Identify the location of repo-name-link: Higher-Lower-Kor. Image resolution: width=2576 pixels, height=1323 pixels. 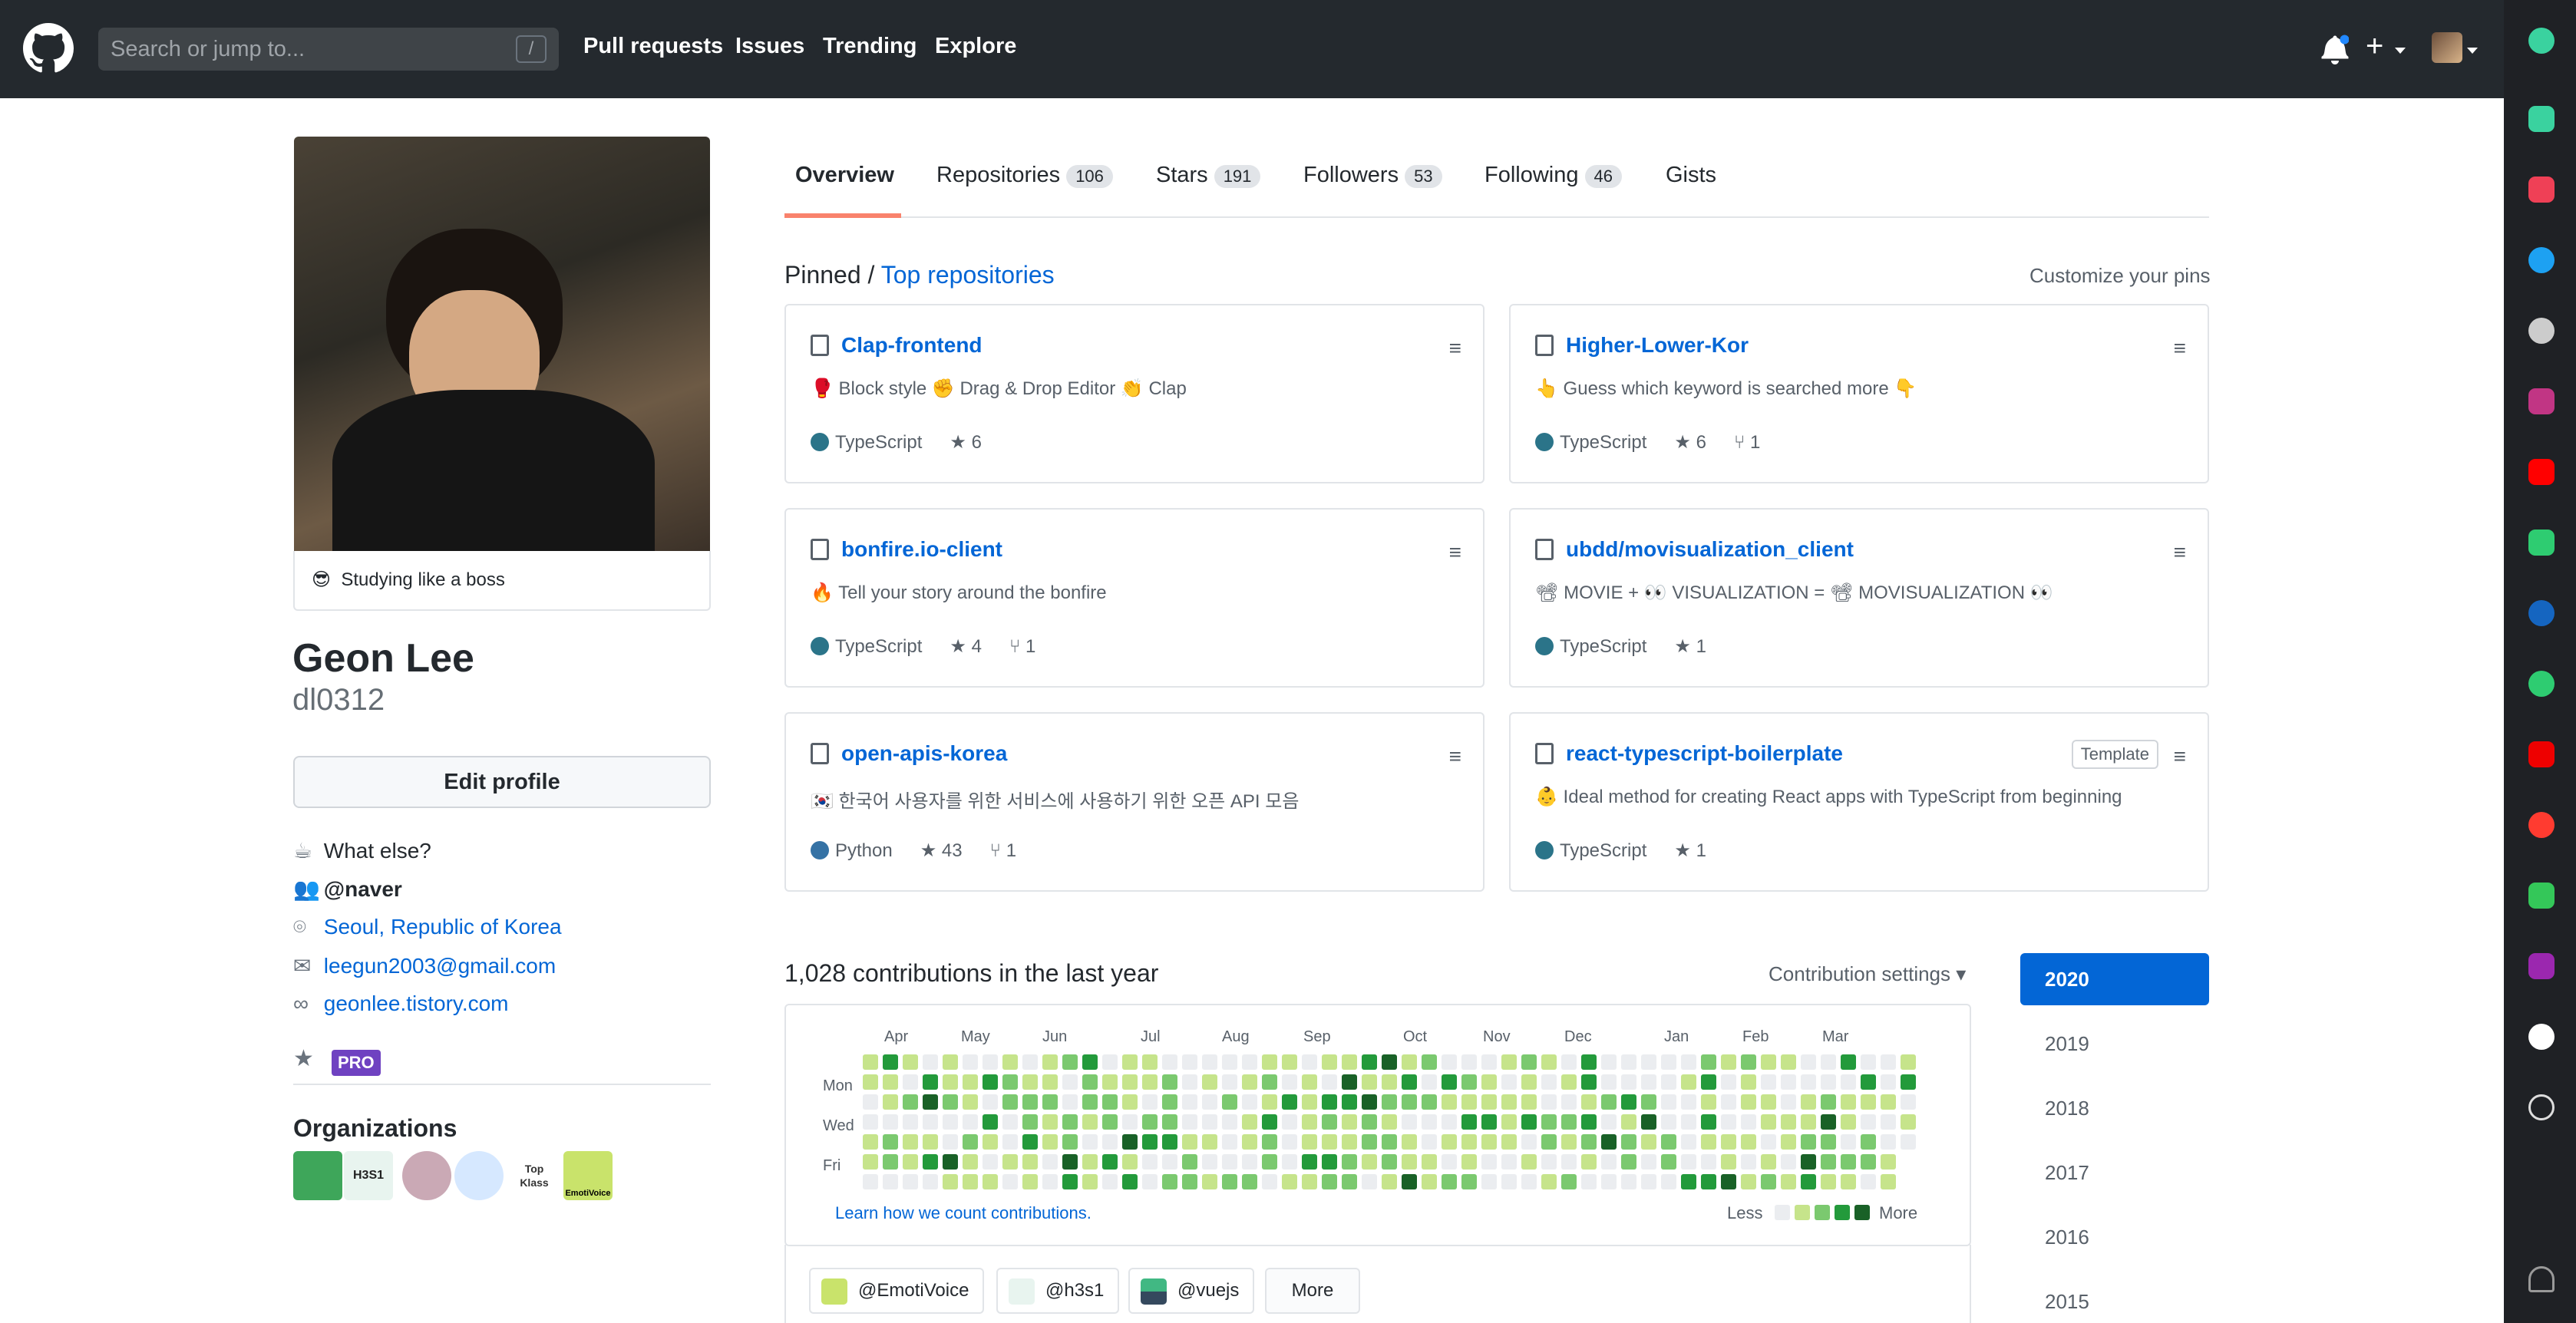
(1657, 345).